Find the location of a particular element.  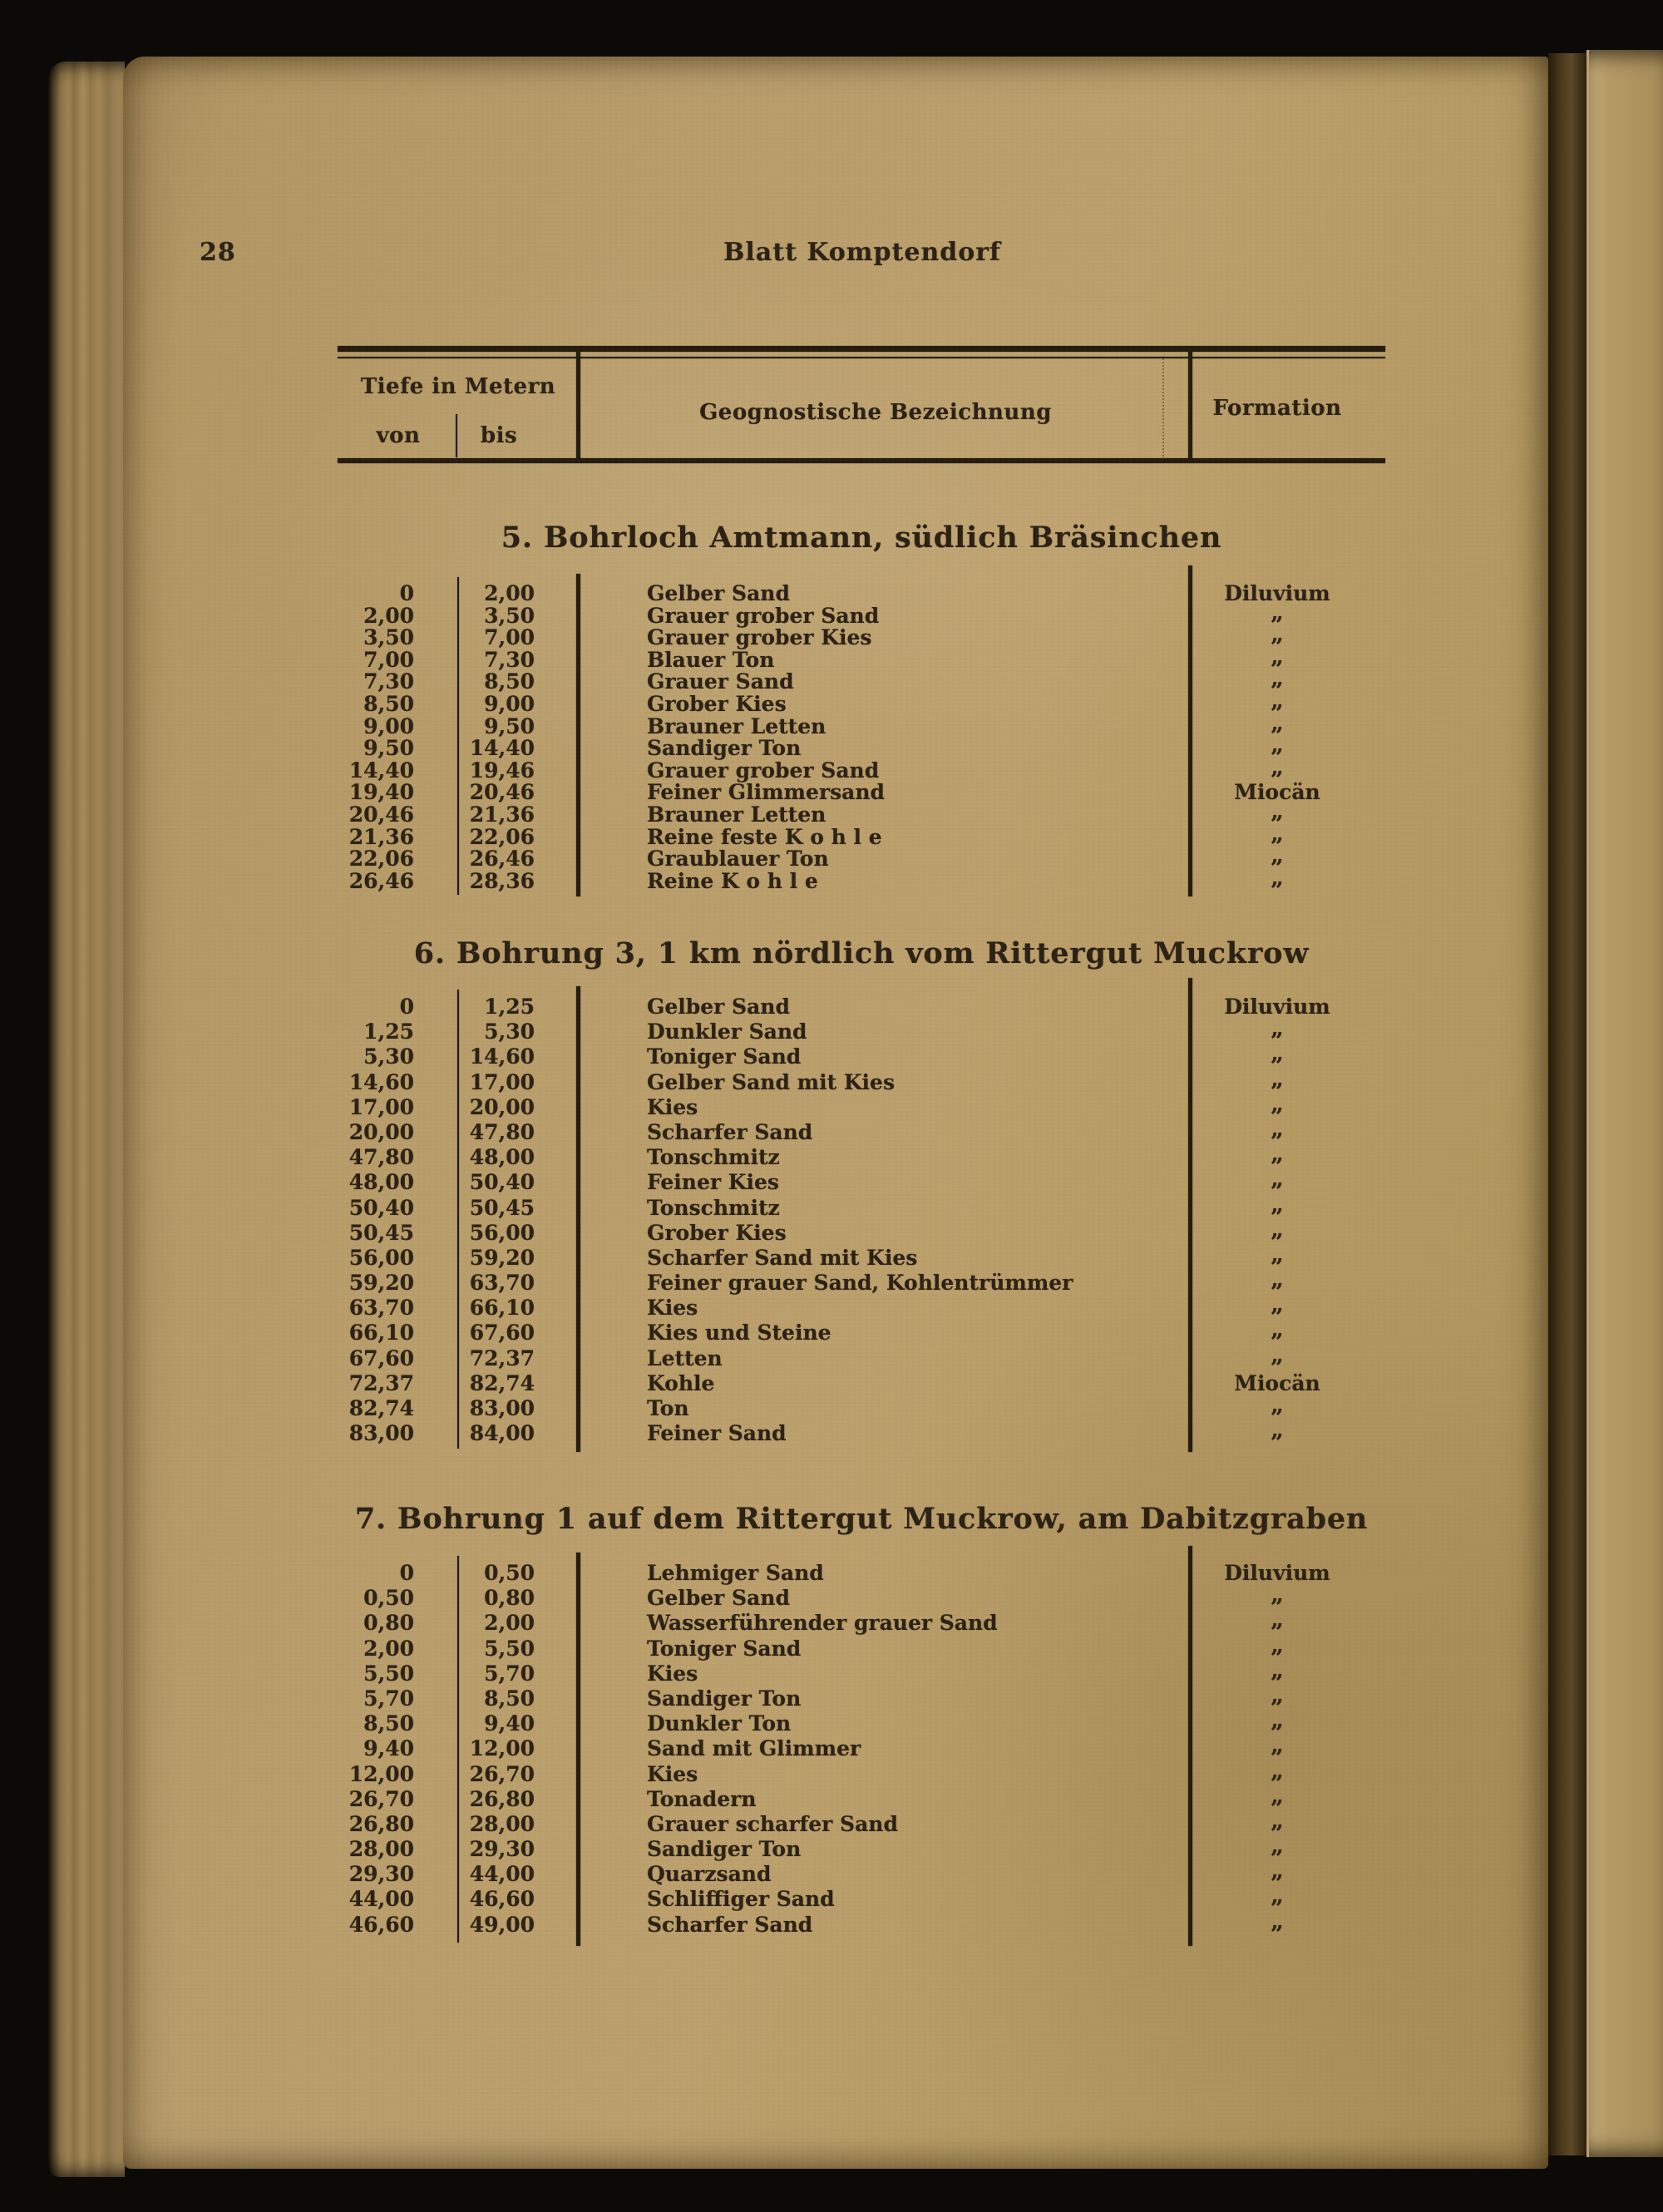

stratum-name: Scharfer Sand mit Kies is located at coordinates (782, 1257).